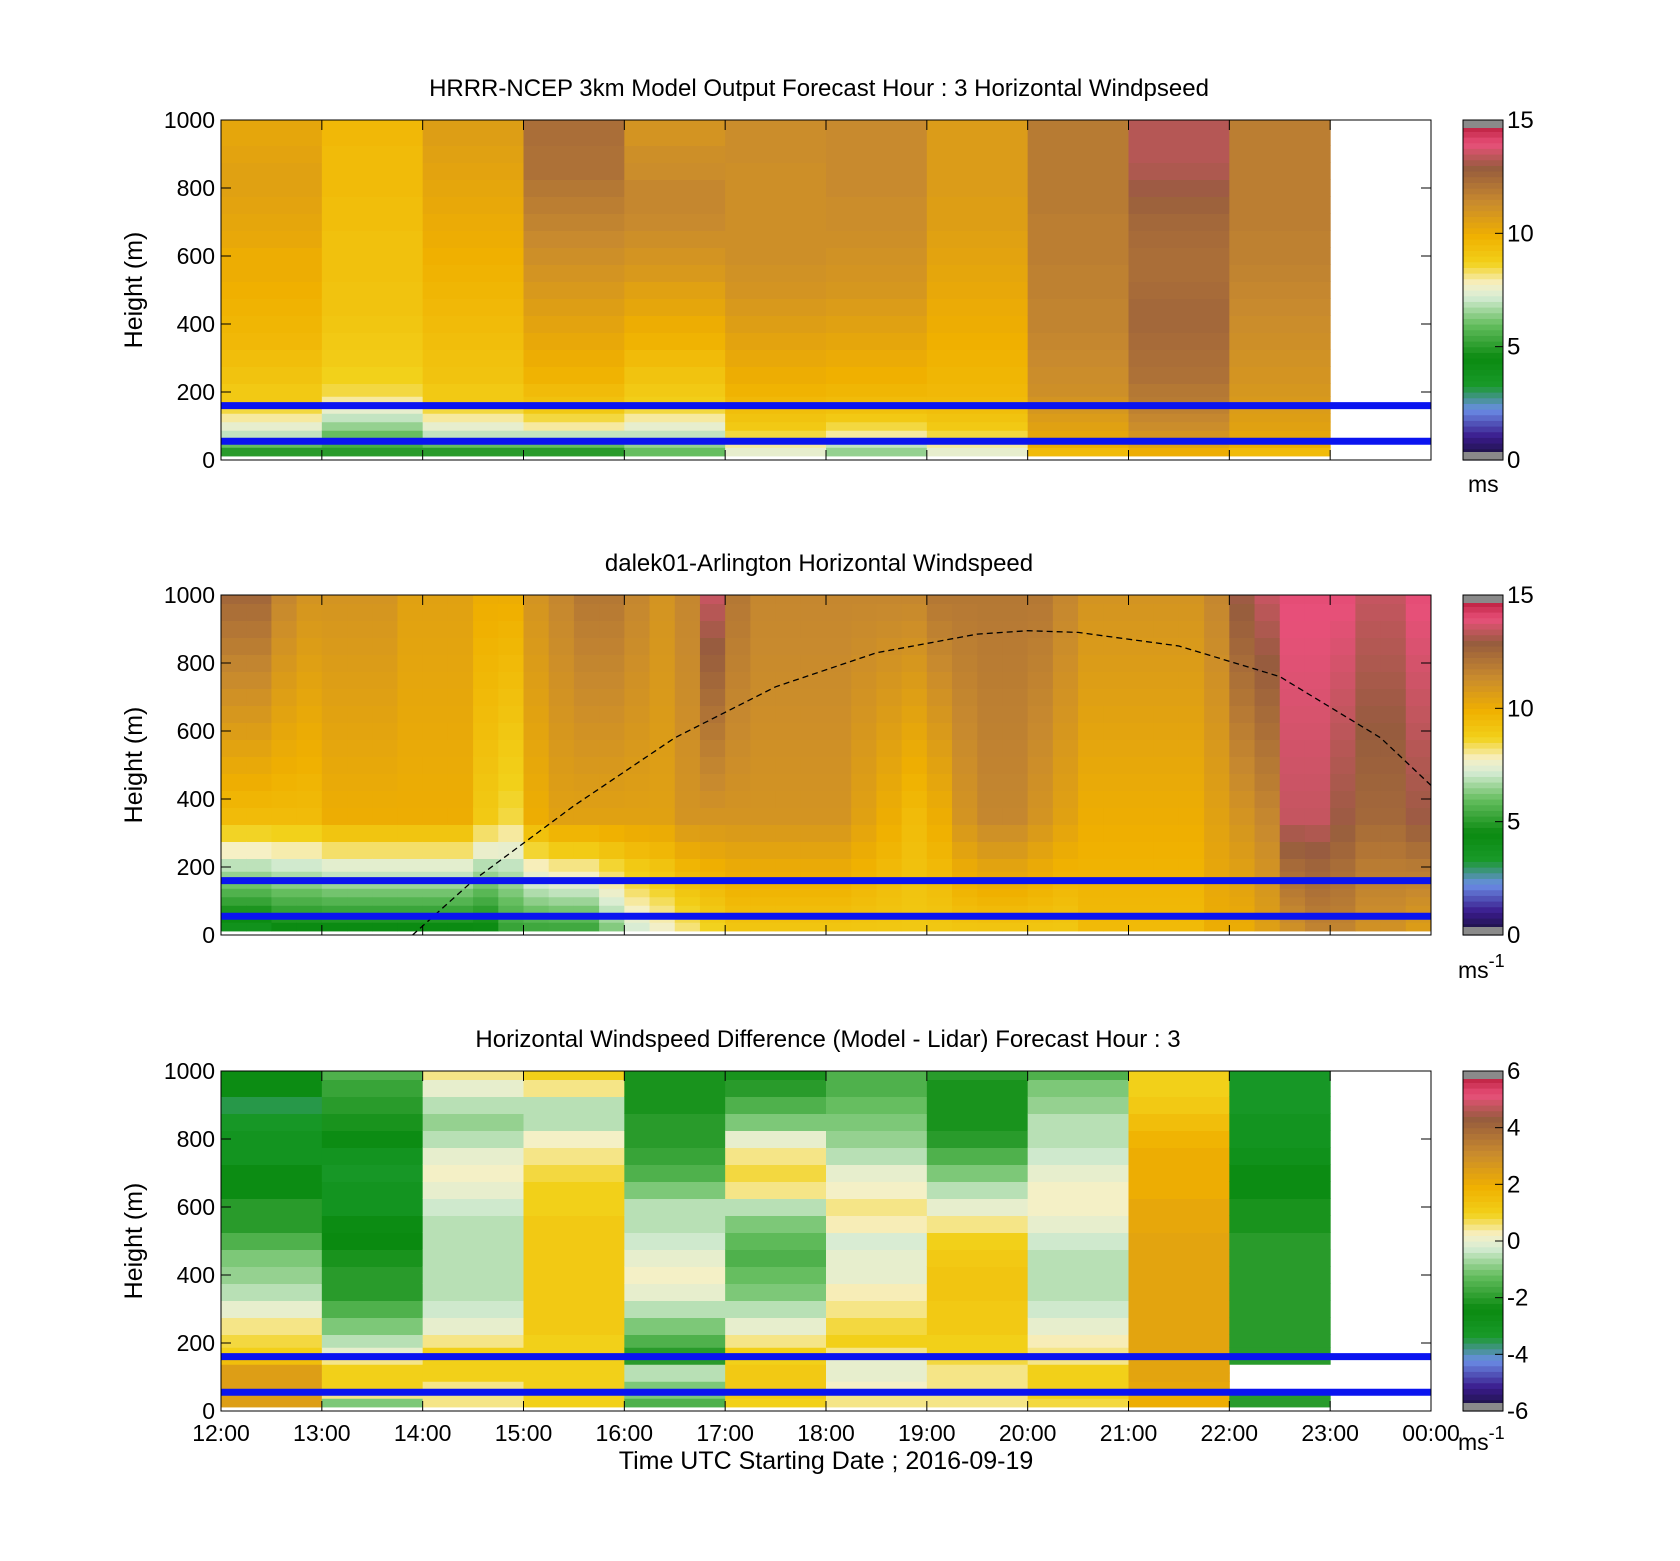 This screenshot has width=1680, height=1561. Describe the element at coordinates (1520, 120) in the screenshot. I see `colorbar-tick-label: 15` at that location.